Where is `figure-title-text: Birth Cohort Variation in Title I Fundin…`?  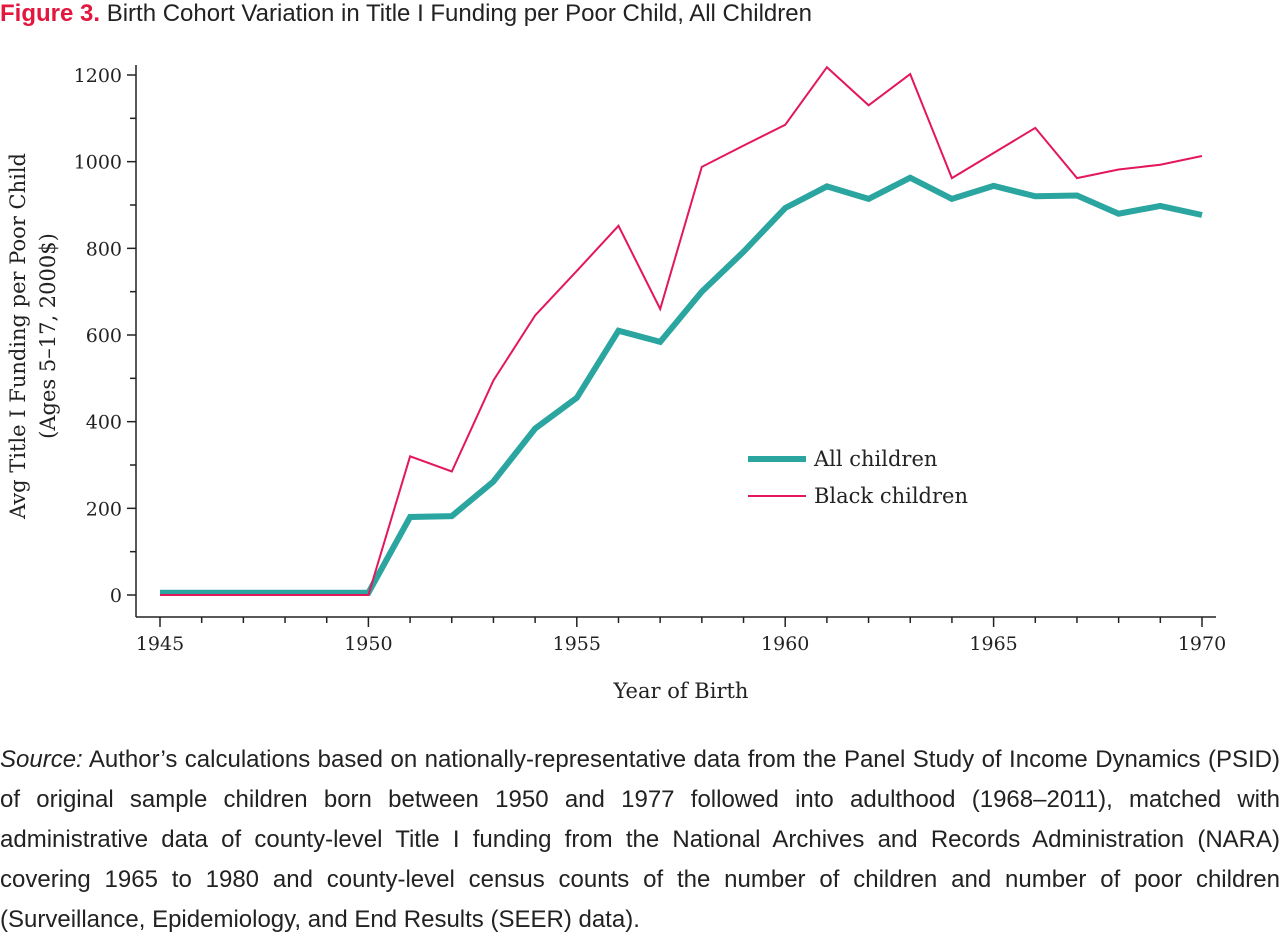
figure-title-text: Birth Cohort Variation in Title I Fundin… is located at coordinates (459, 13).